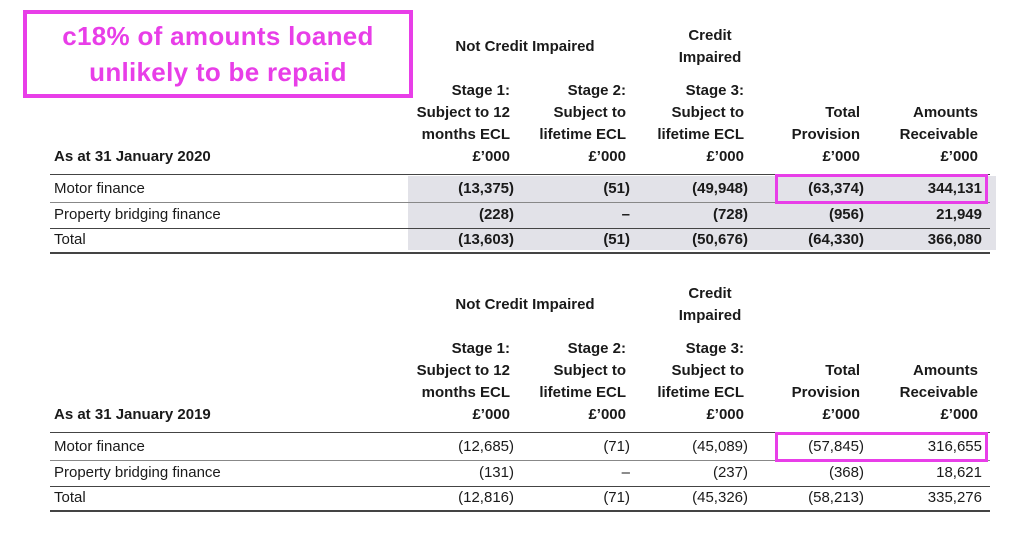 Image resolution: width=1016 pixels, height=539 pixels. Describe the element at coordinates (846, 472) in the screenshot. I see `value-property-total-provision: (368)` at that location.